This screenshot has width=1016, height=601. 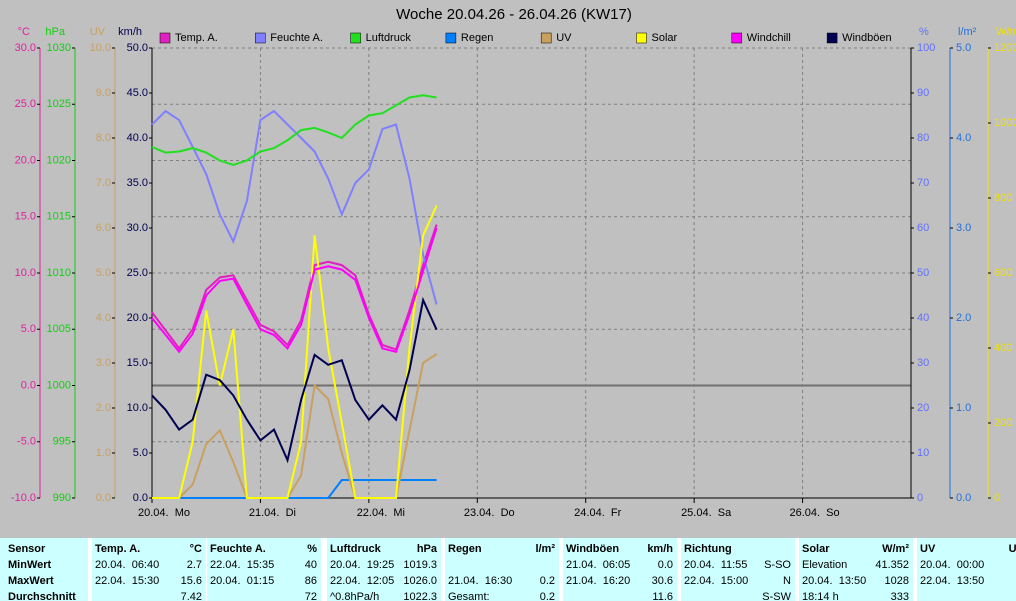 I want to click on y-tick-label: 70, so click(x=923, y=183).